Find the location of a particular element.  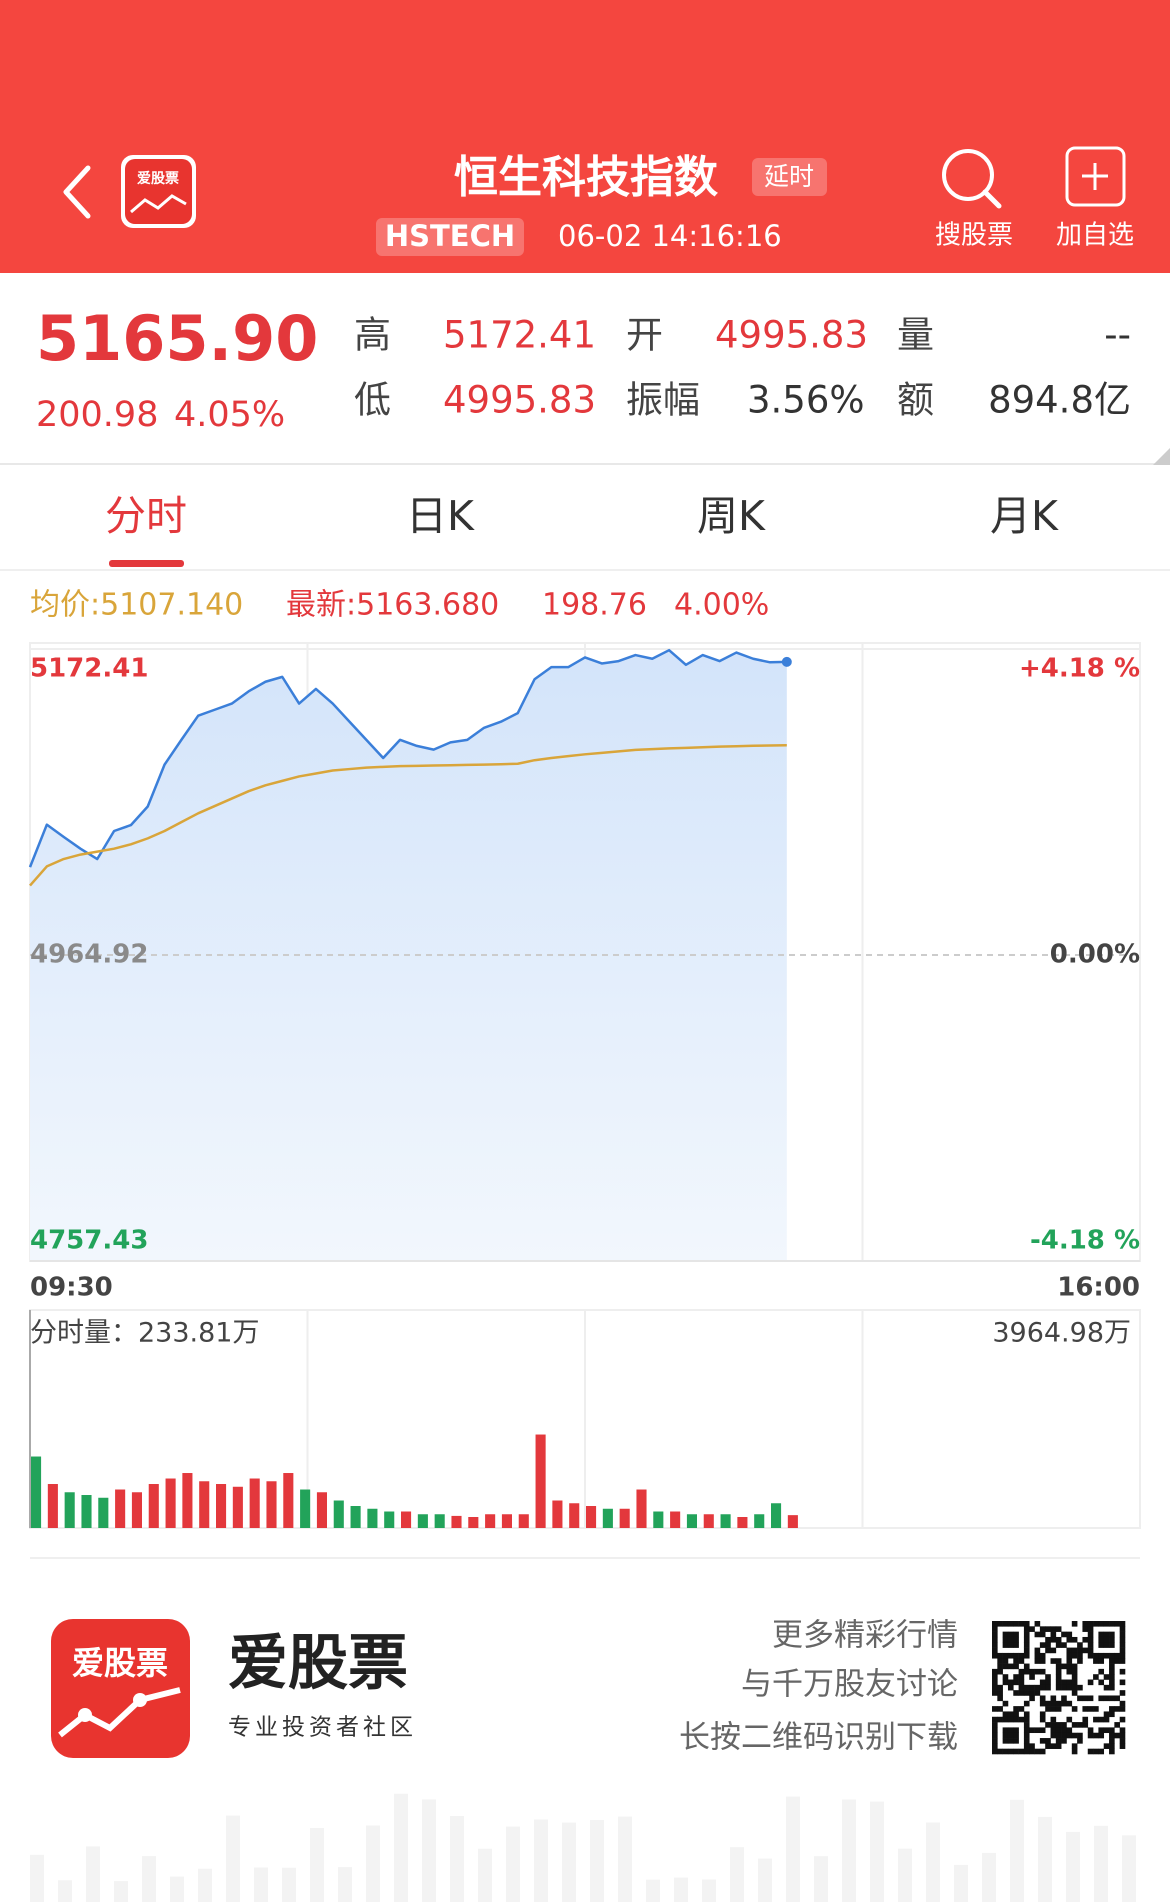

y-tick-label: 5172.41 is located at coordinates (89, 669).